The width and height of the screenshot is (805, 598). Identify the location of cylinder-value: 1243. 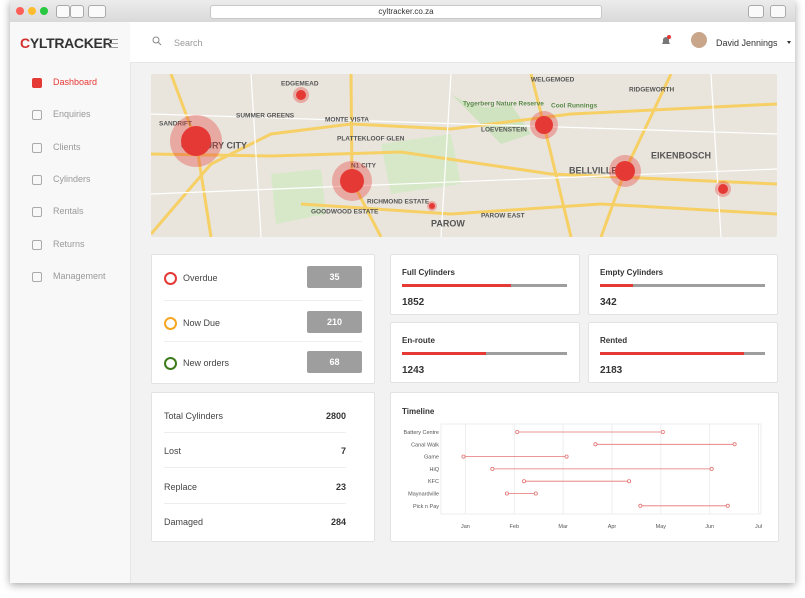
(413, 370).